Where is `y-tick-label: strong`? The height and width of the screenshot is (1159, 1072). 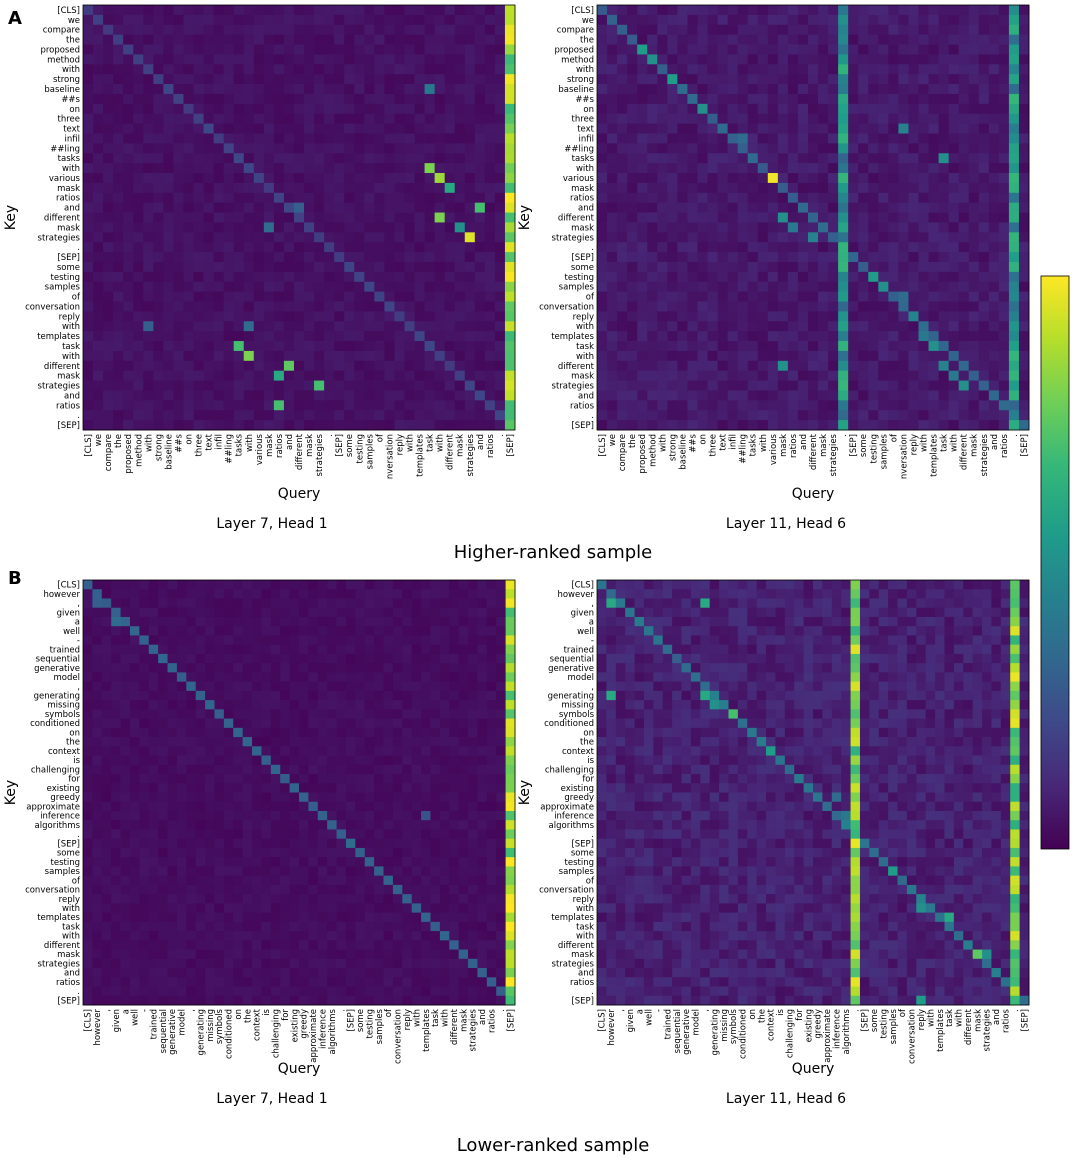
y-tick-label: strong is located at coordinates (66, 80).